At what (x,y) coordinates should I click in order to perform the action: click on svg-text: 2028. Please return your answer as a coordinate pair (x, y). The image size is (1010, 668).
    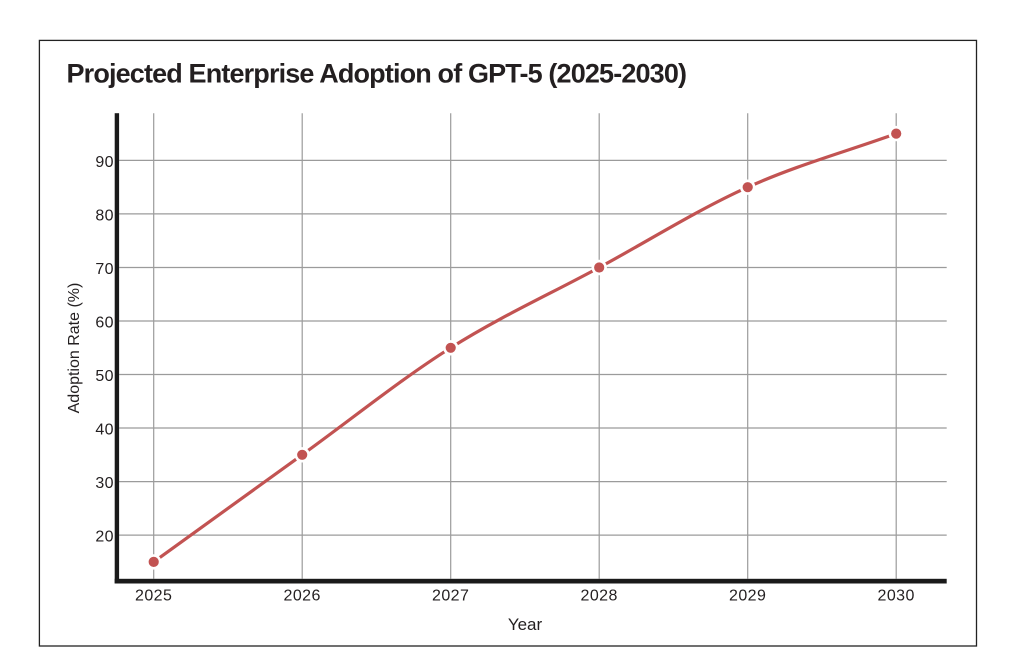
    Looking at the image, I should click on (598, 595).